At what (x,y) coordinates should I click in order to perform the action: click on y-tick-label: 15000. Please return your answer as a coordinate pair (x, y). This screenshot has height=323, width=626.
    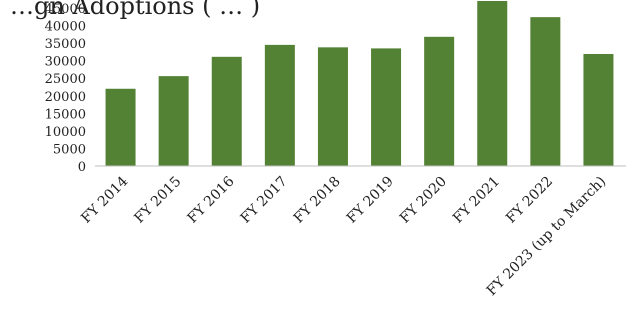
    Looking at the image, I should click on (65, 114).